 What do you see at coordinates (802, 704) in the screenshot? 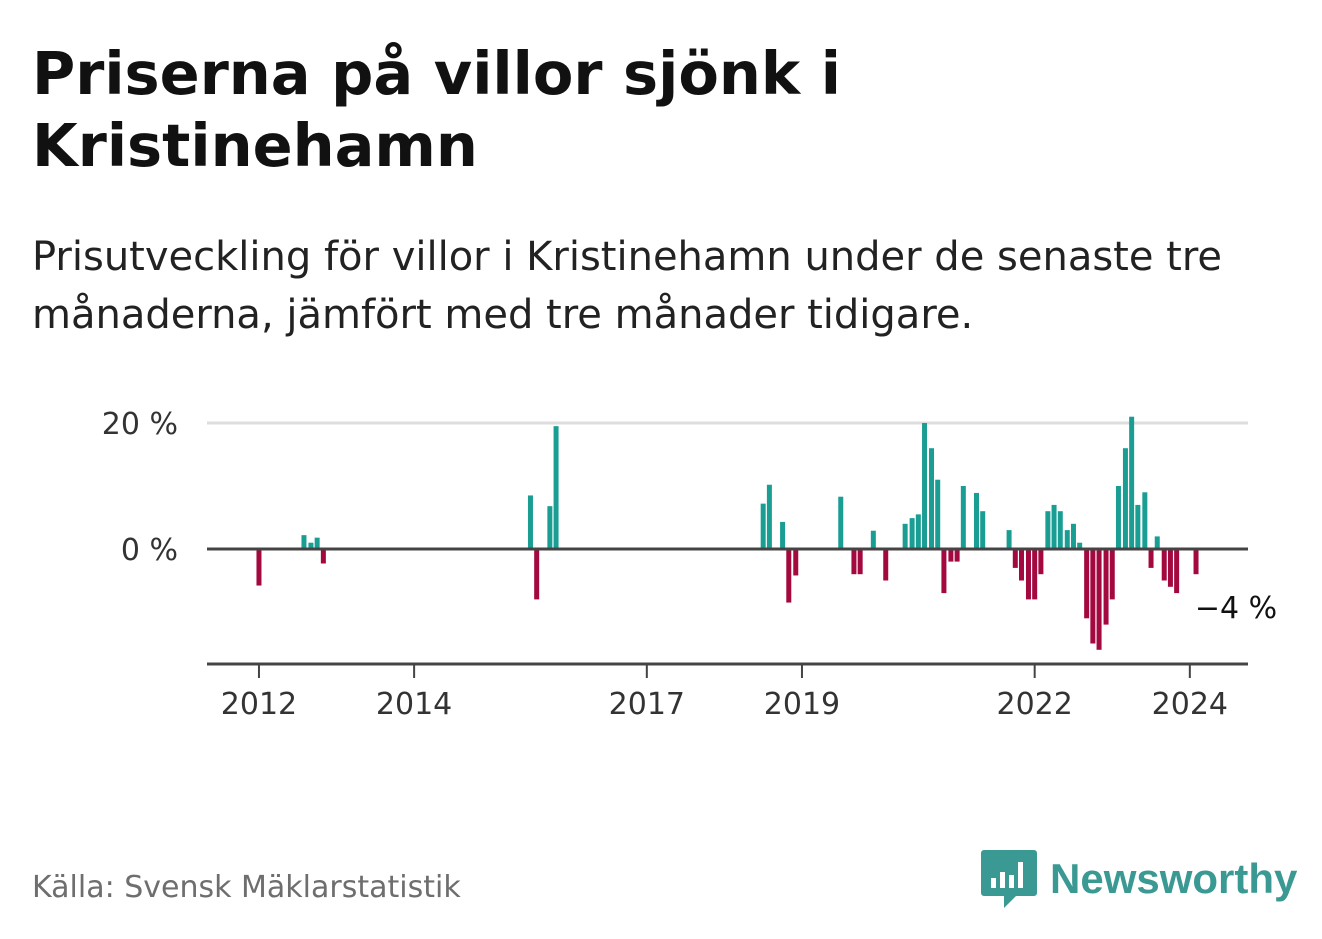
I see `x-tick-label-2019: 2019` at bounding box center [802, 704].